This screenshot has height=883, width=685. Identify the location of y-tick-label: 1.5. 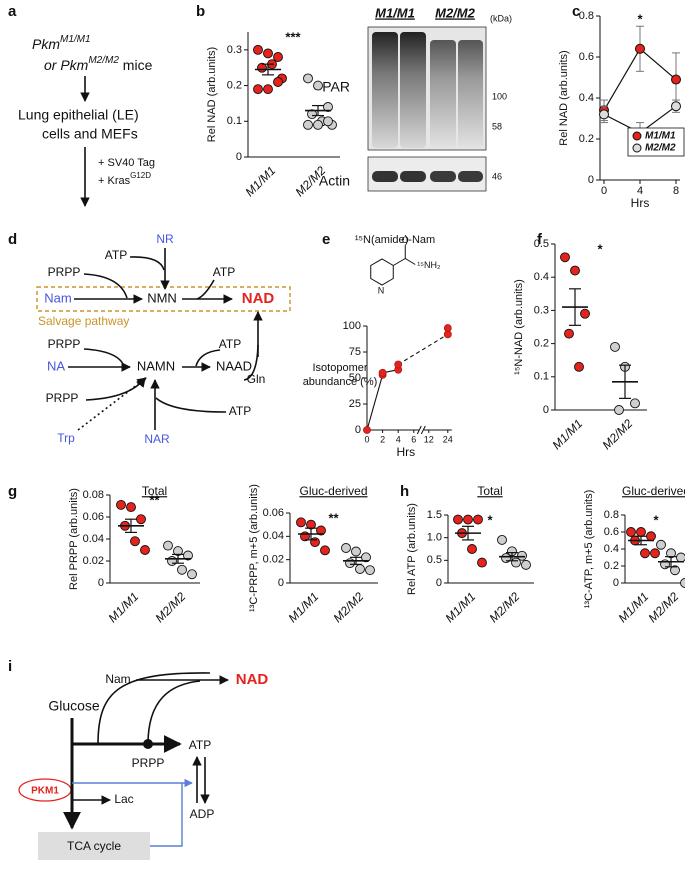
(434, 515).